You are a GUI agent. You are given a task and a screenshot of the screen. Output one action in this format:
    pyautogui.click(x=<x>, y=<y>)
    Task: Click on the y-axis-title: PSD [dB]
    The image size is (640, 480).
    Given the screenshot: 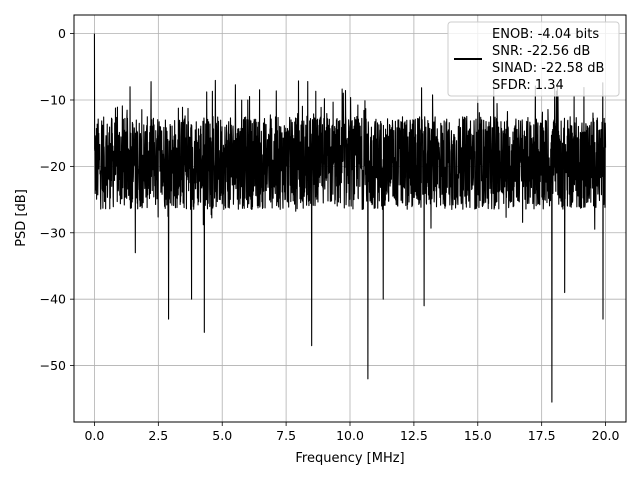 What is the action you would take?
    pyautogui.click(x=21, y=218)
    